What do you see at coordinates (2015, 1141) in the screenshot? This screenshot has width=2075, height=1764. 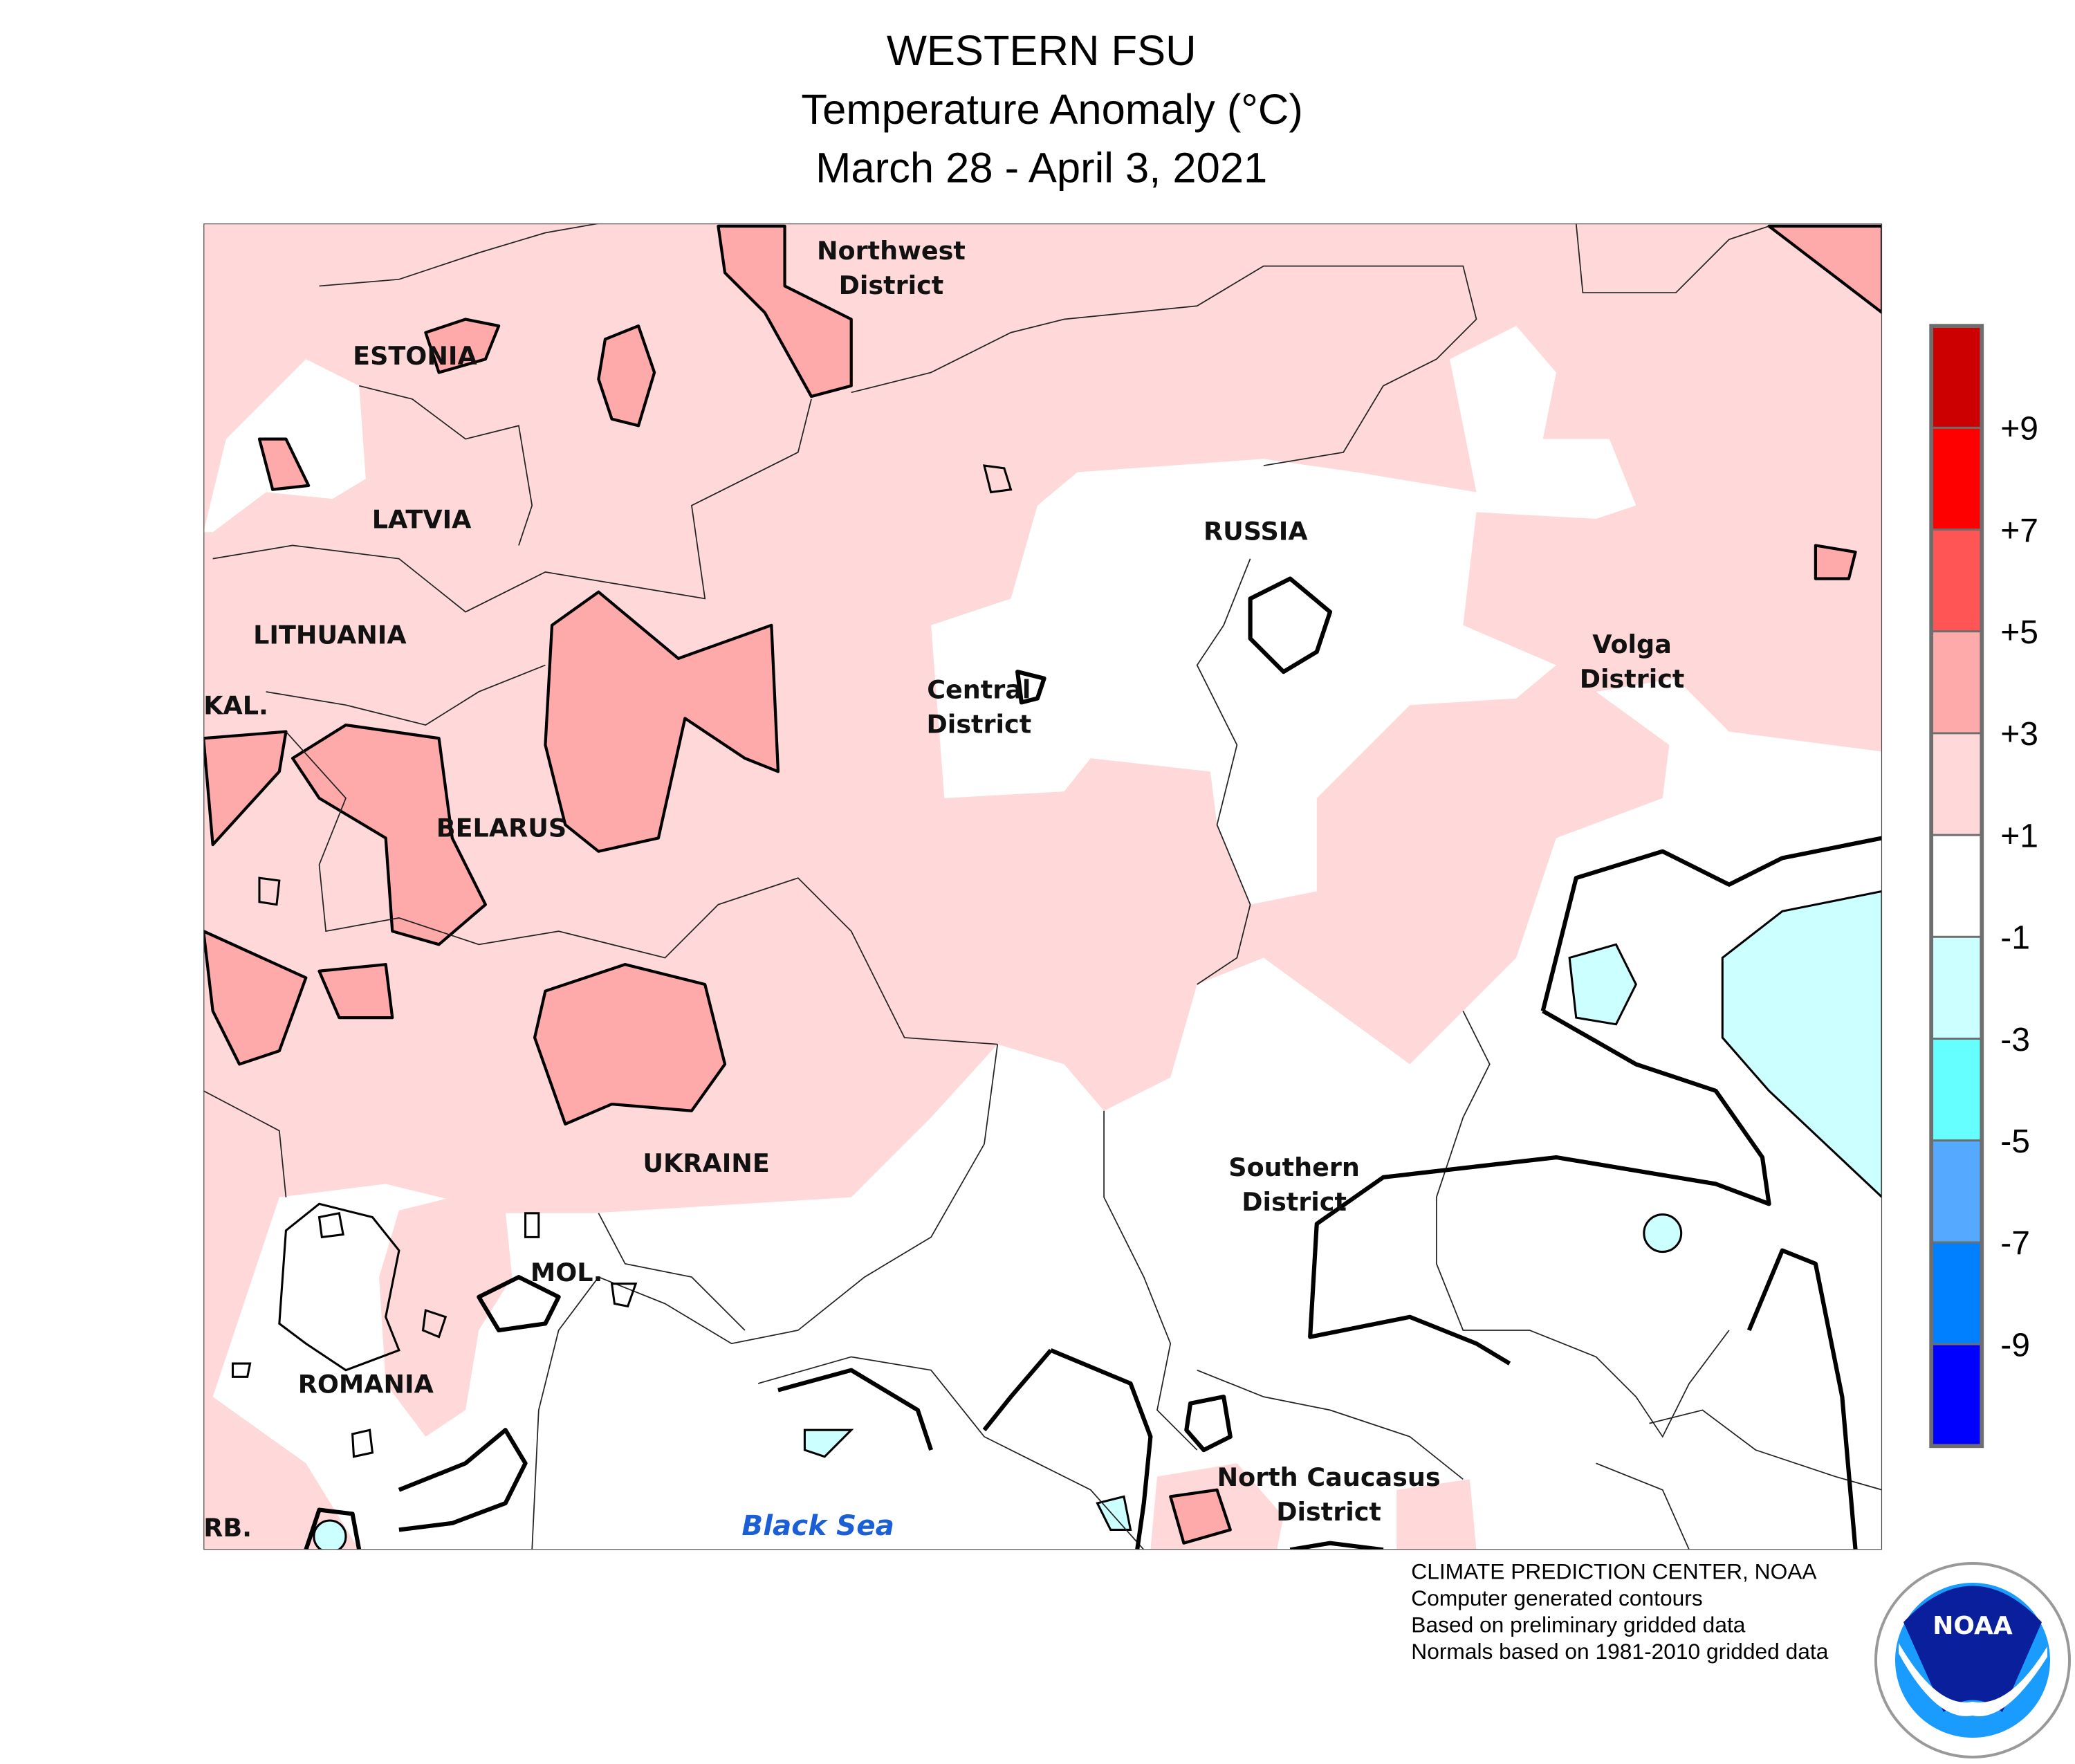 I see `legend-tick-label: -5` at bounding box center [2015, 1141].